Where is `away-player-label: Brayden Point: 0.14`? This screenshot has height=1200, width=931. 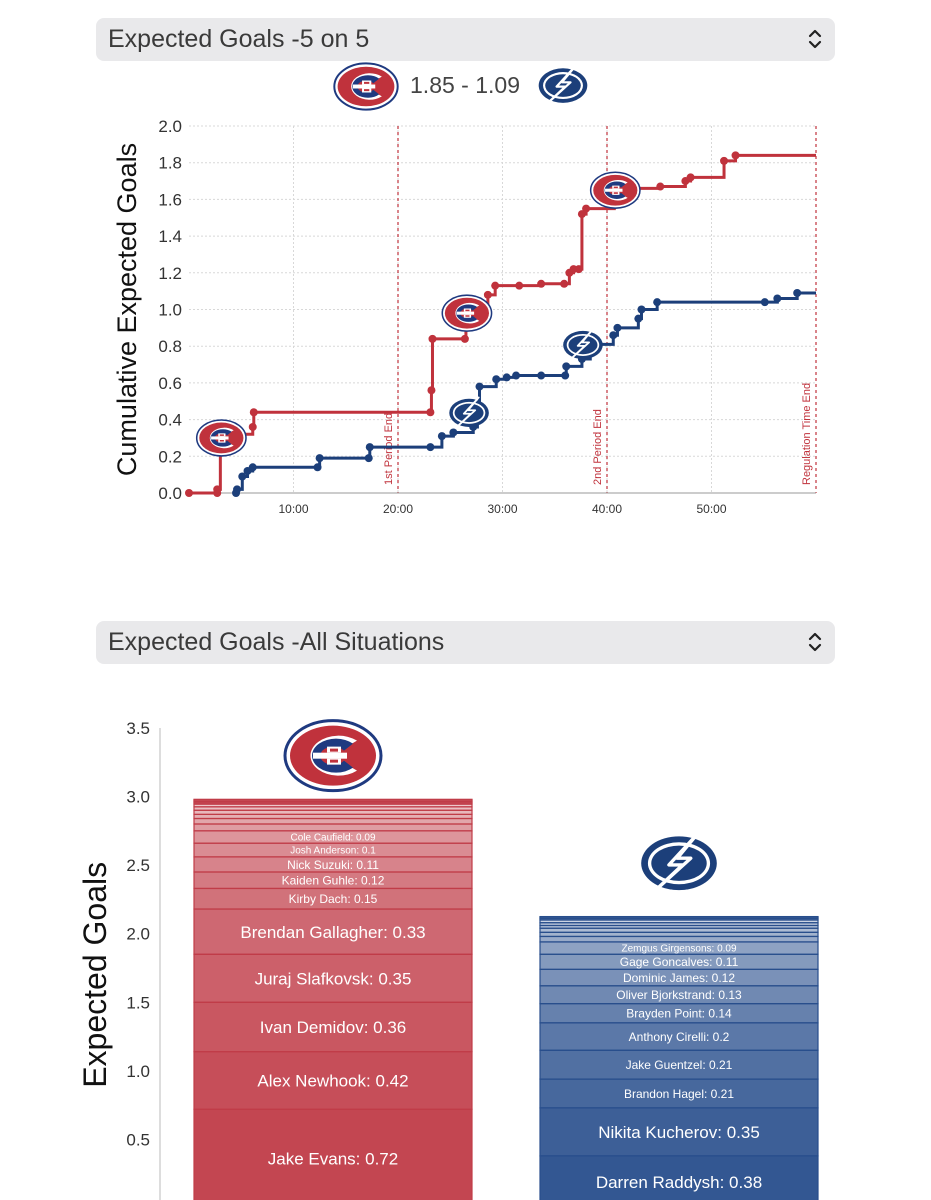
away-player-label: Brayden Point: 0.14 is located at coordinates (679, 1014).